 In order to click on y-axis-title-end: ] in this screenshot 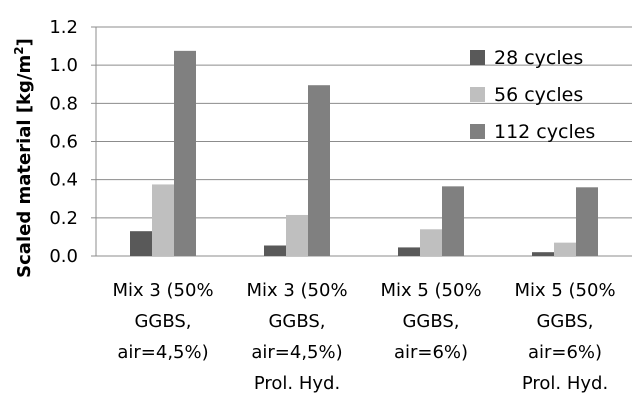, I will do `click(24, 42)`.